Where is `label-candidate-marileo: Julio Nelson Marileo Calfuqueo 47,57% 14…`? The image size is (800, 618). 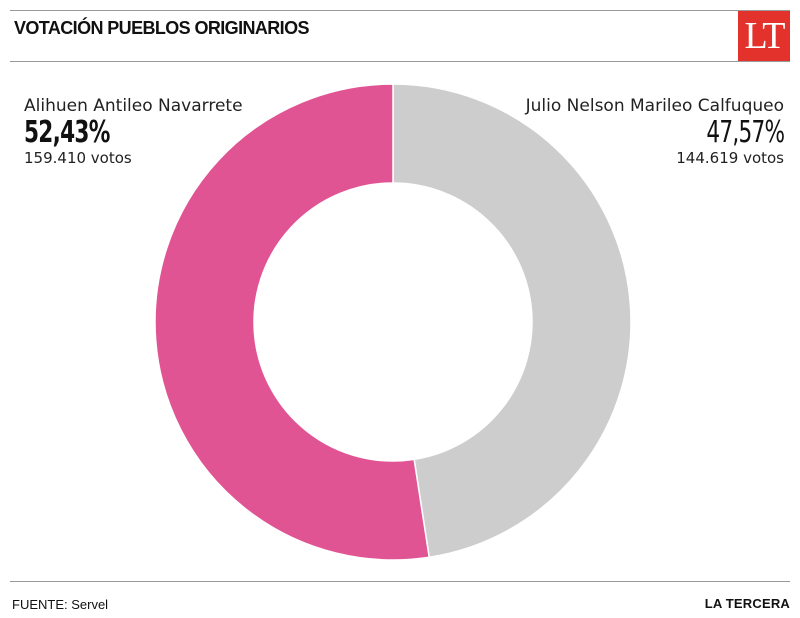
label-candidate-marileo: Julio Nelson Marileo Calfuqueo 47,57% 14… is located at coordinates (655, 131).